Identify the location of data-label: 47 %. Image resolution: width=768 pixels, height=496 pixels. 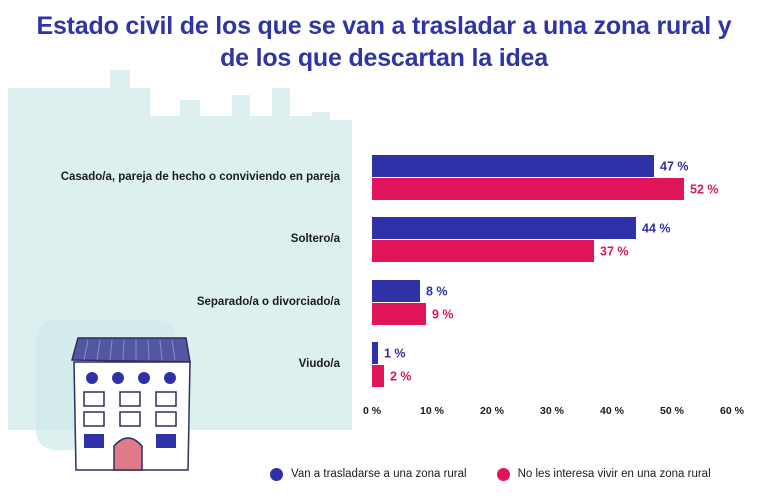
(674, 167).